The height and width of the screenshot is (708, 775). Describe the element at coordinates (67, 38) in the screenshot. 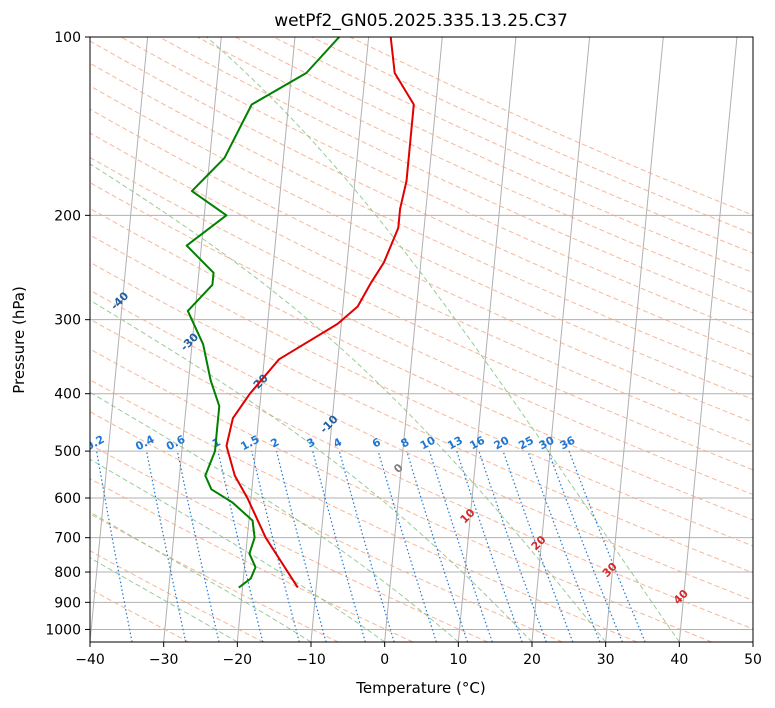

I see `y-tick-label: 100` at that location.